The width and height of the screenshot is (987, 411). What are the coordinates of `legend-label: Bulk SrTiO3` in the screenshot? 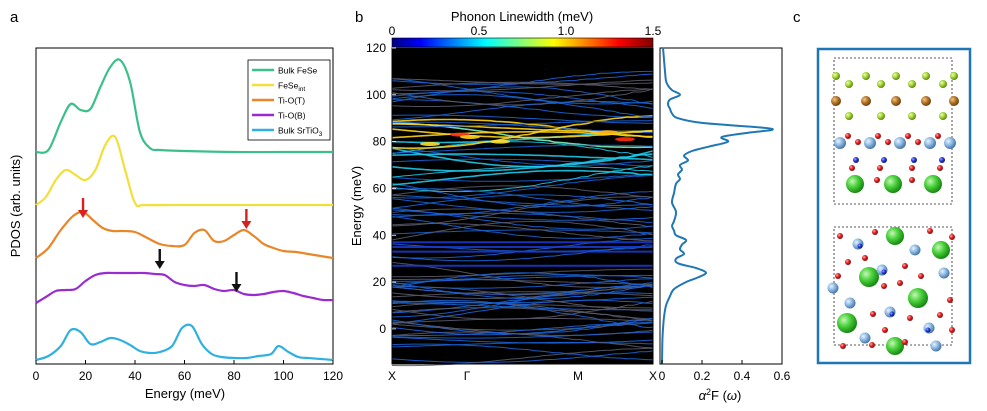 It's located at (300, 132).